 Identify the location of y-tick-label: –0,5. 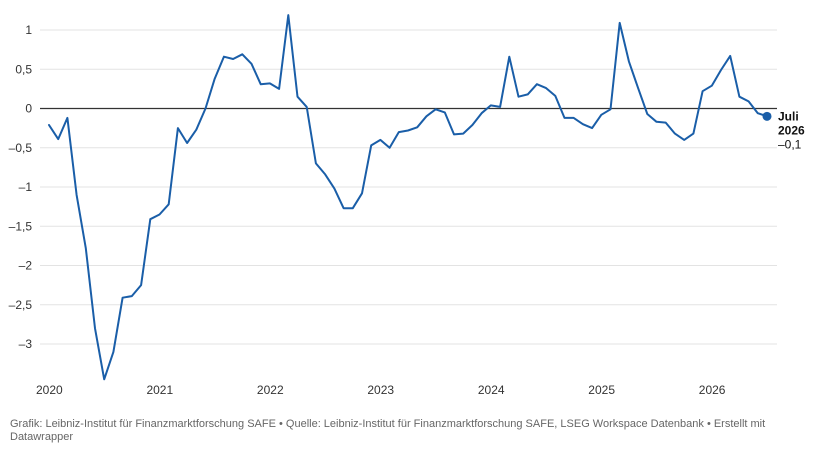
(21, 148).